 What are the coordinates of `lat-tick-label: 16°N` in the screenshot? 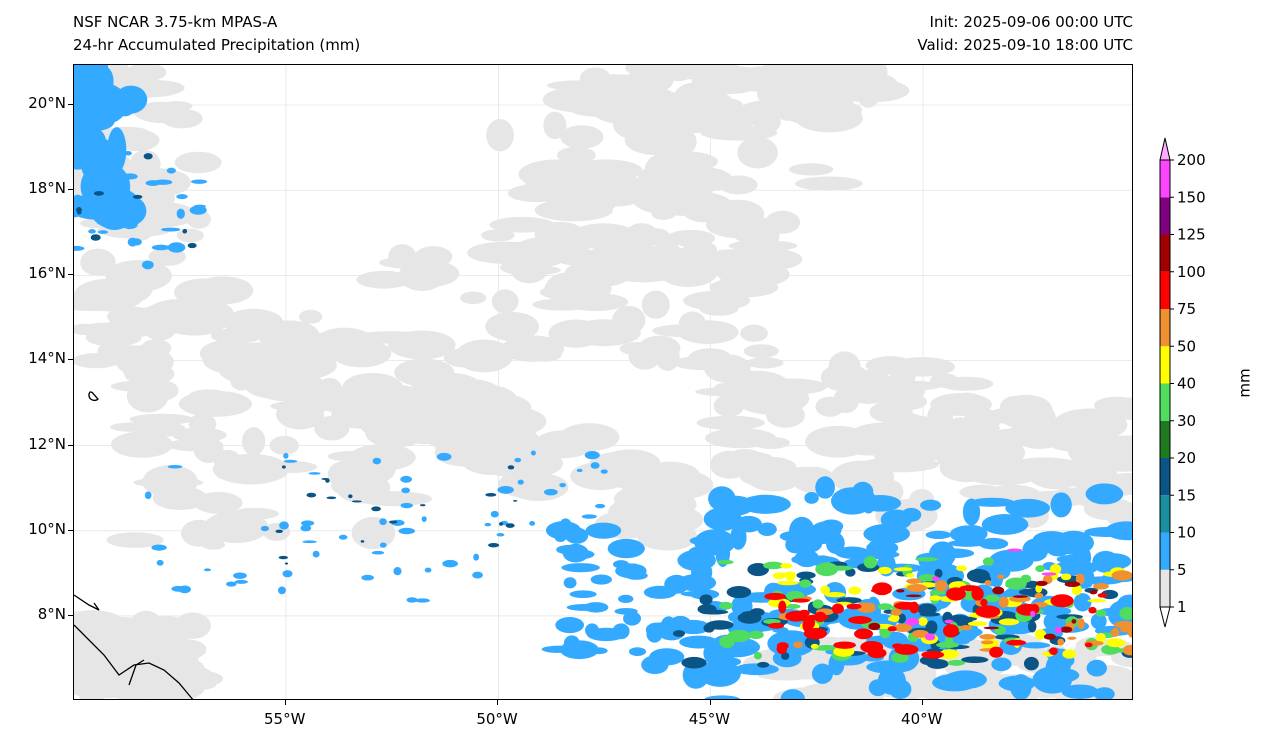 It's located at (47, 273).